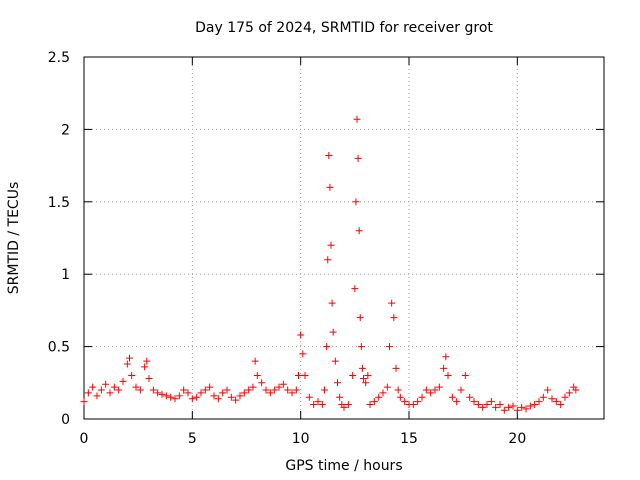  I want to click on y-tick-label: 2.5, so click(59, 58).